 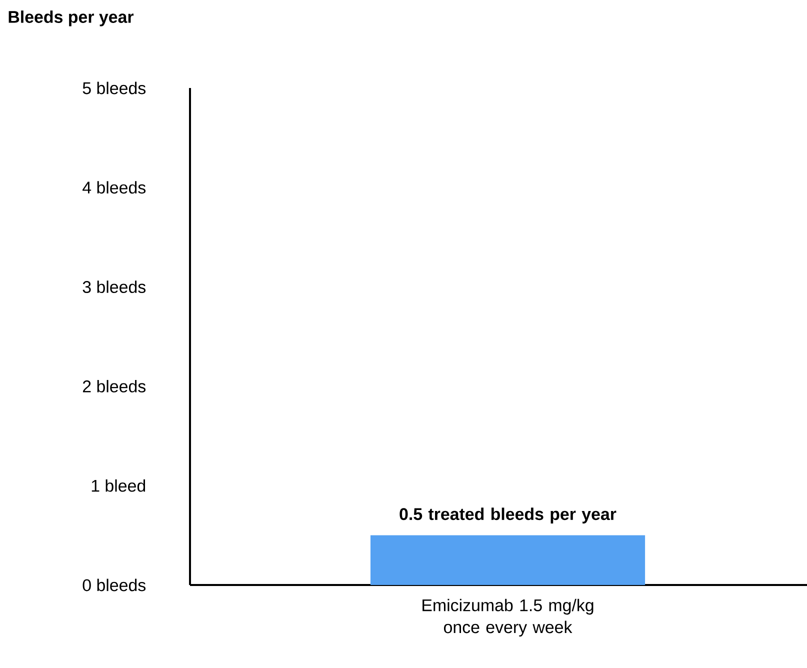 I want to click on x-tick-label: Emicizumab 1.5 mg/kg once every week, so click(x=508, y=617).